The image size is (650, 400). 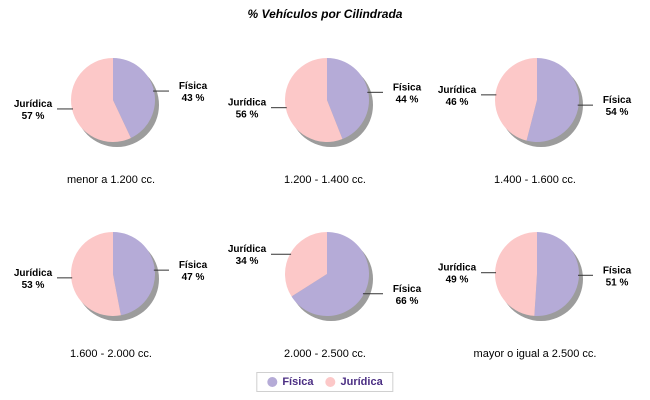 I want to click on pie-panel-2: Física 44 % Jurídica 56 % 1.200 - 1.400 cc., so click(x=325, y=113).